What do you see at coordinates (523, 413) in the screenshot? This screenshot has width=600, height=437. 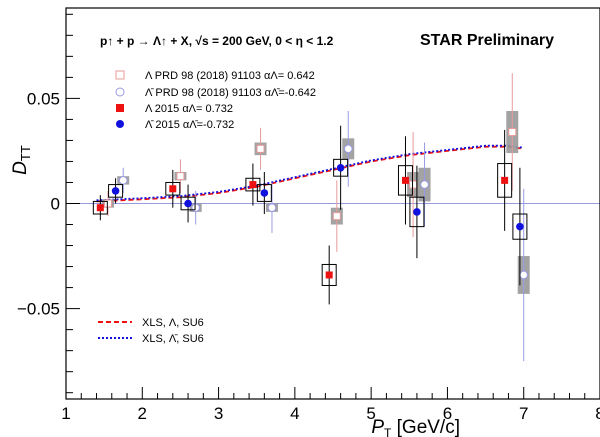 I see `x-tick-label: 7` at bounding box center [523, 413].